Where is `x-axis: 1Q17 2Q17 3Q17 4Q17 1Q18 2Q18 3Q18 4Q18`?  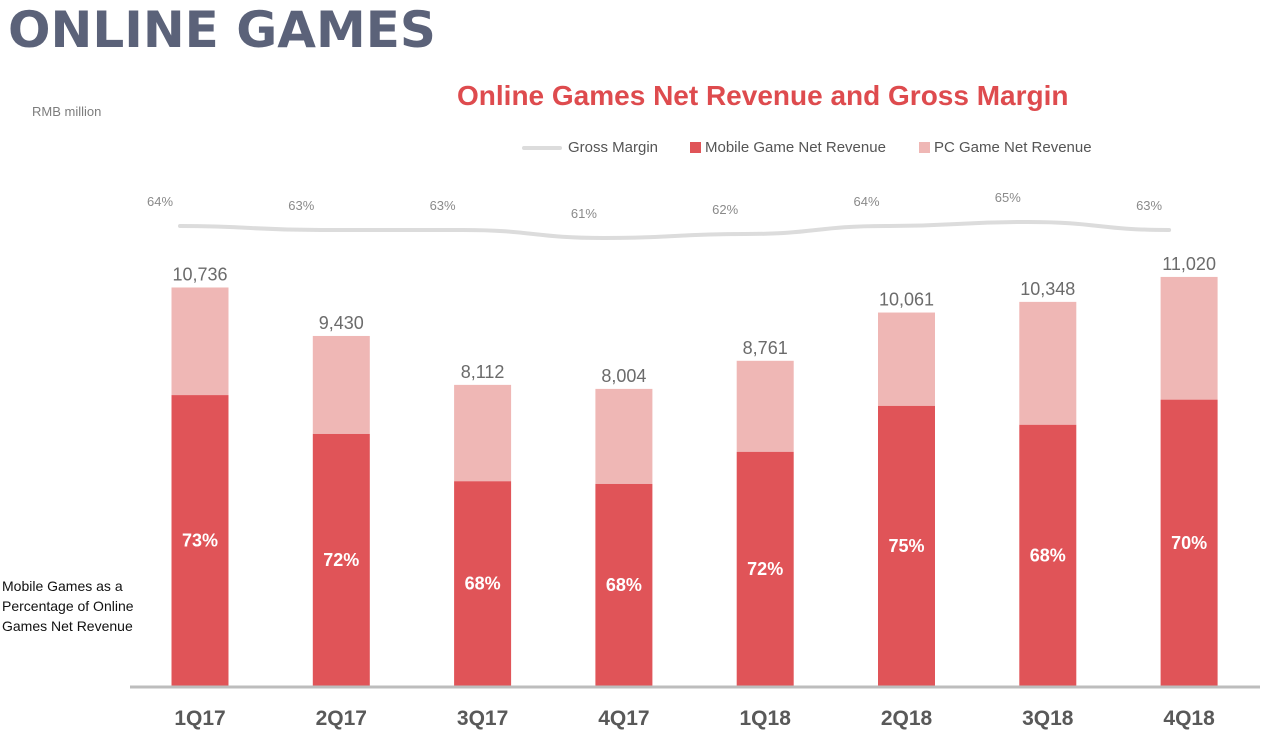
x-axis: 1Q17 2Q17 3Q17 4Q17 1Q18 2Q18 3Q18 4Q18 is located at coordinates (695, 707).